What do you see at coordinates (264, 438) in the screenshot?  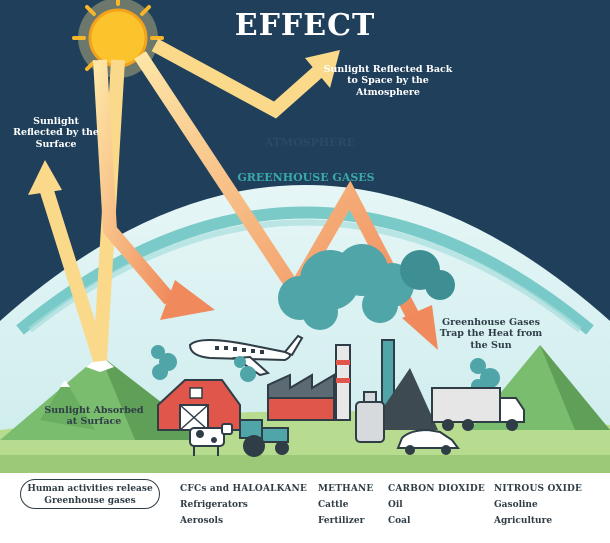 I see `tractor-icon` at bounding box center [264, 438].